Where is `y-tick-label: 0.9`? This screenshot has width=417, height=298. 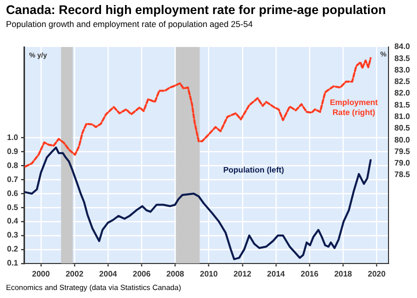
y-tick-label: 0.9 is located at coordinates (12, 151).